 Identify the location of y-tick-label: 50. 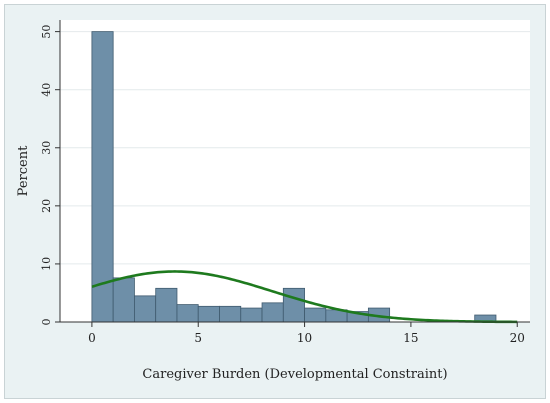
(46, 32).